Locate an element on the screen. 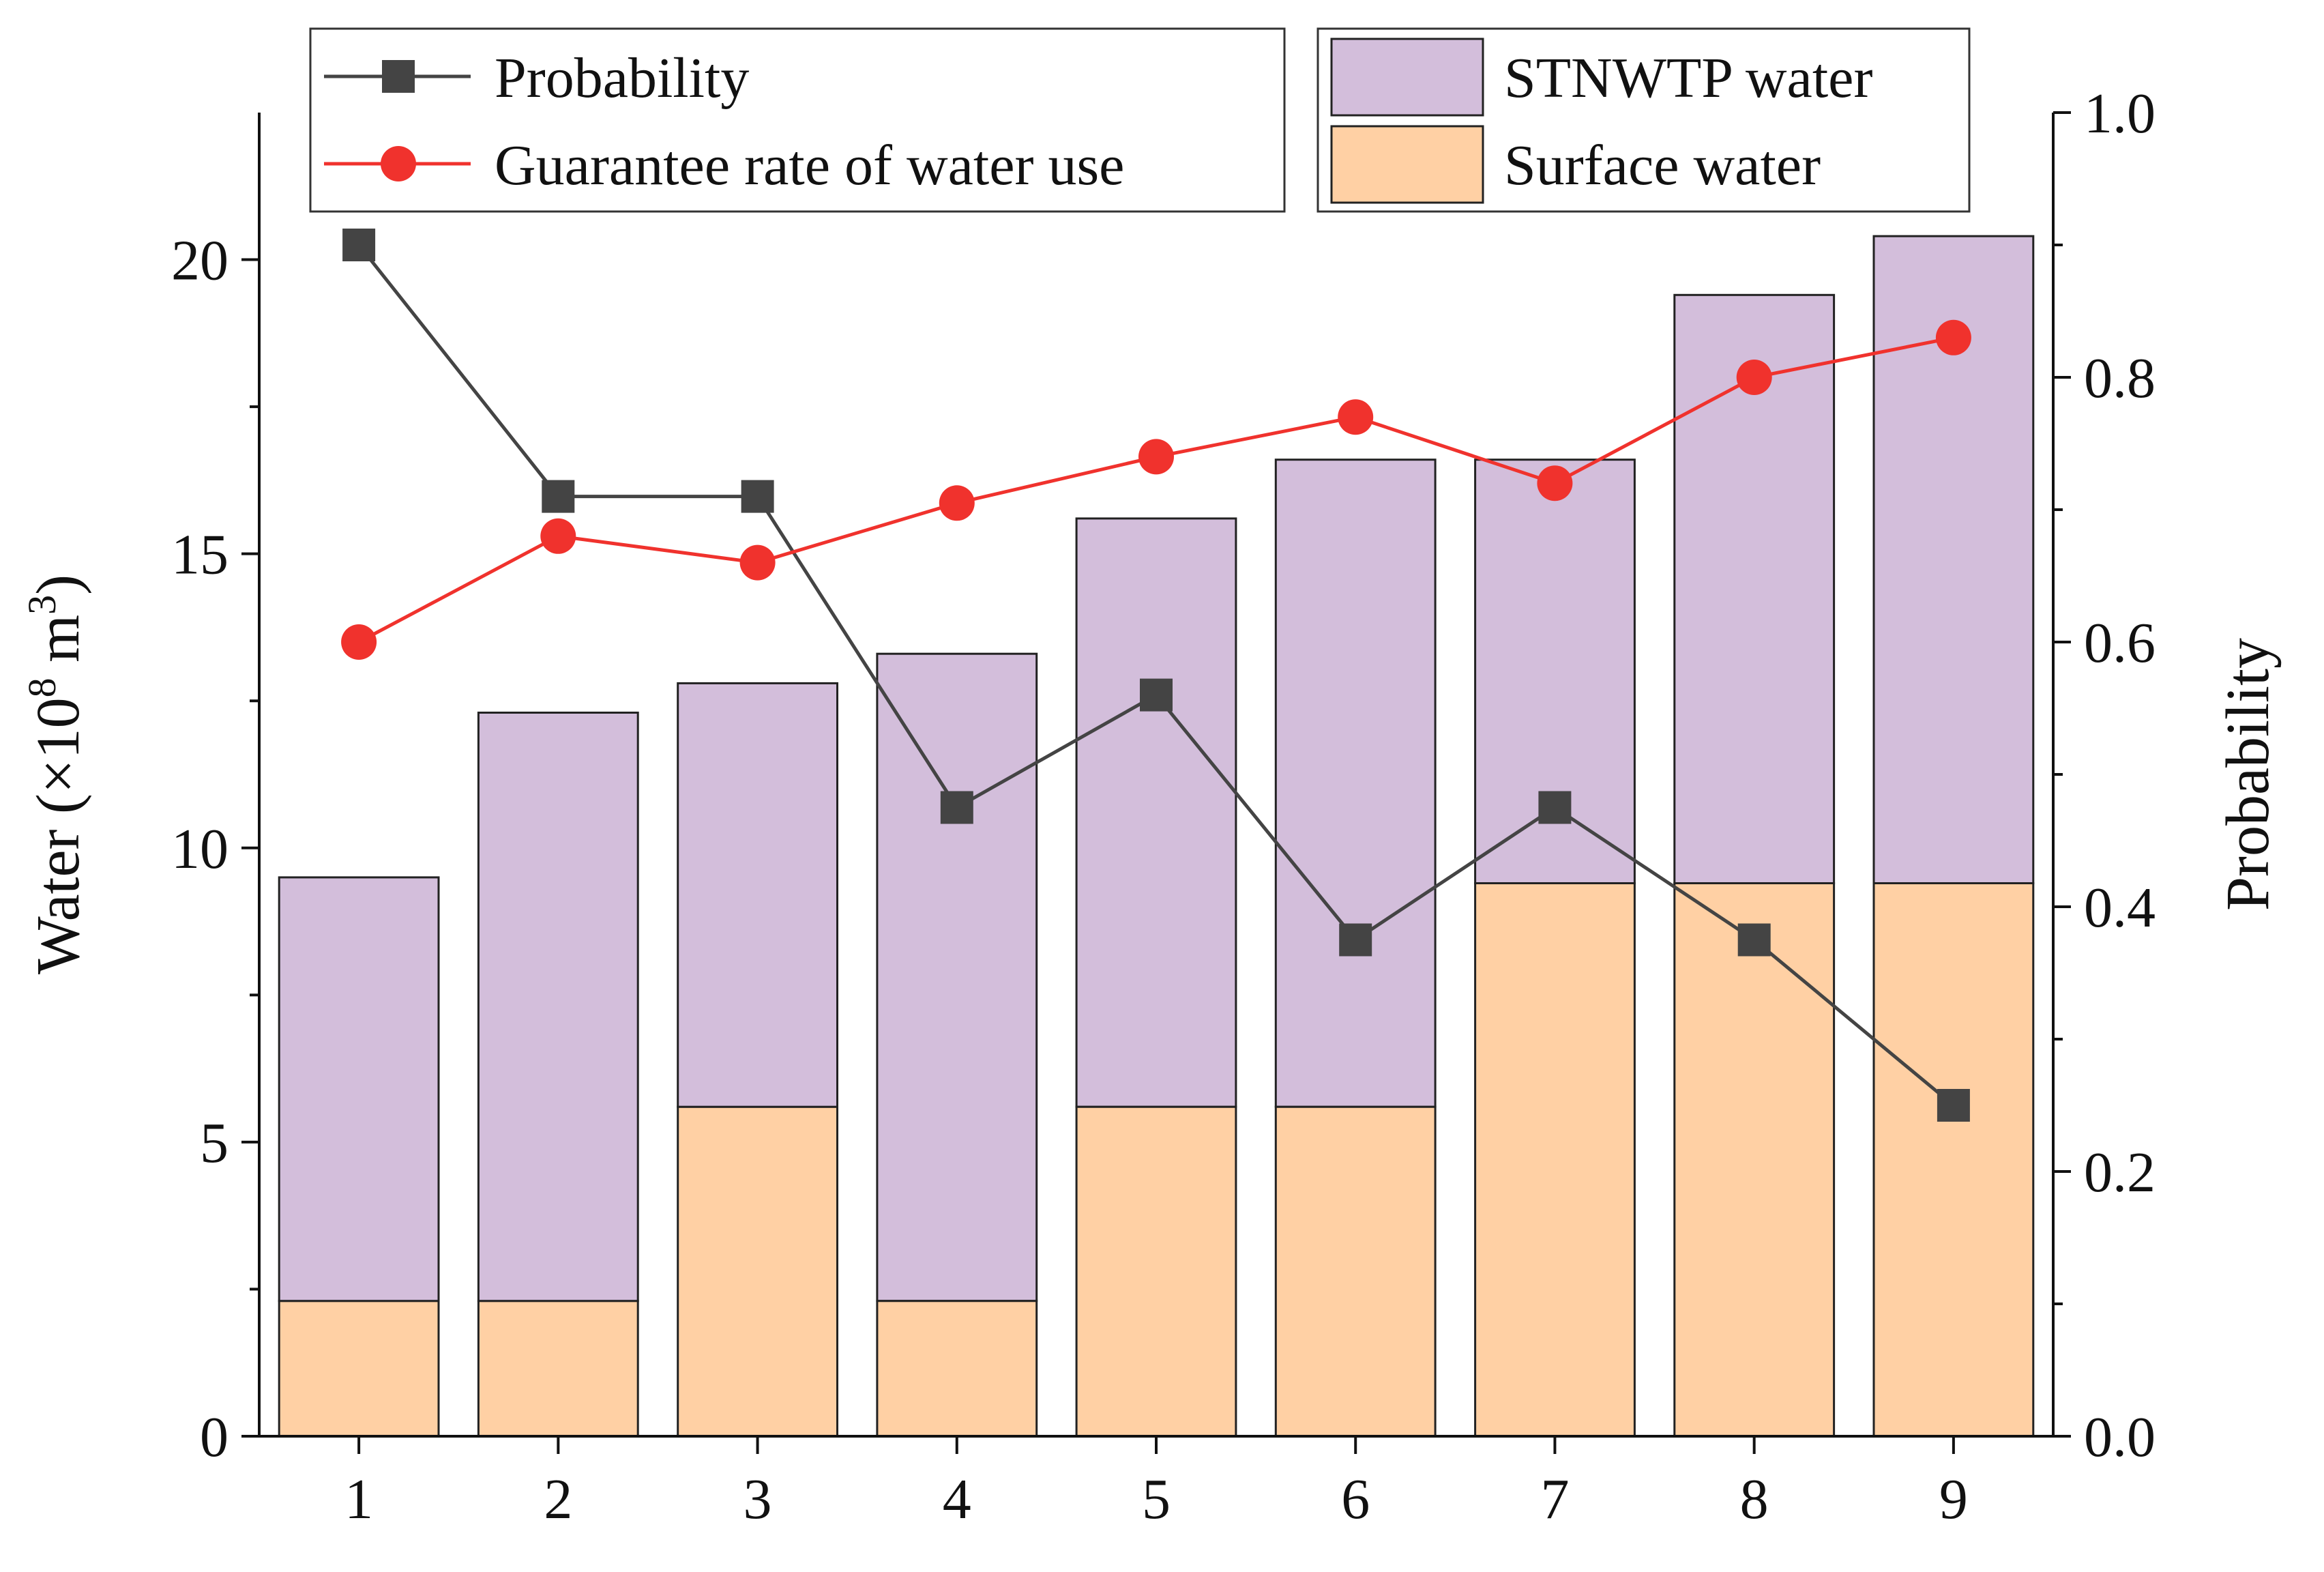 This screenshot has height=1572, width=2324. left-tick-label: 15 is located at coordinates (200, 555).